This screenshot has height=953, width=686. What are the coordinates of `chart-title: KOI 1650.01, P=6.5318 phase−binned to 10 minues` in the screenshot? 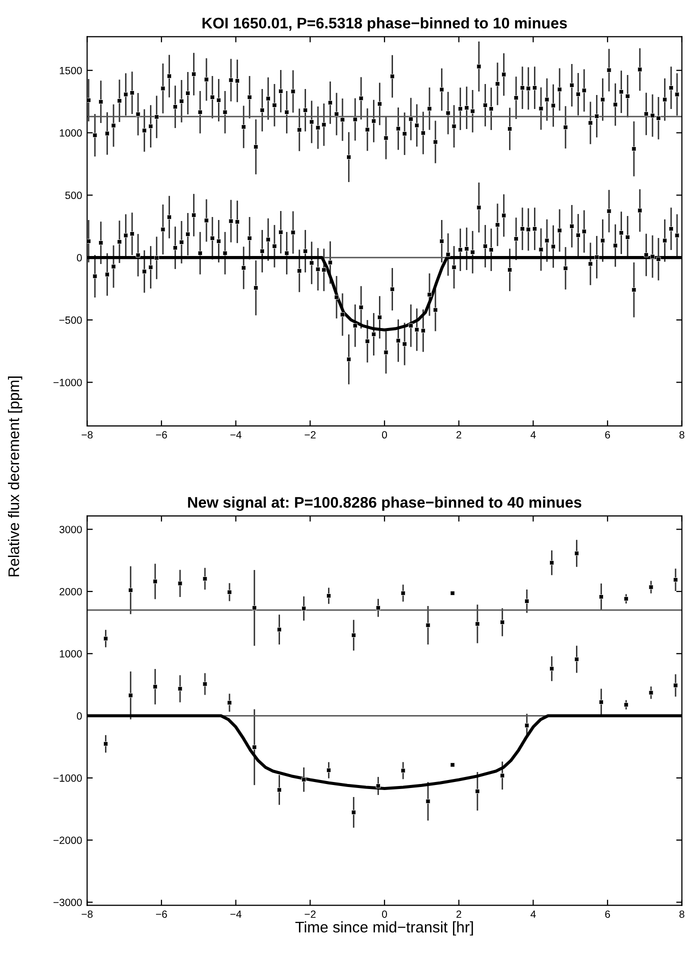 It's located at (384, 24).